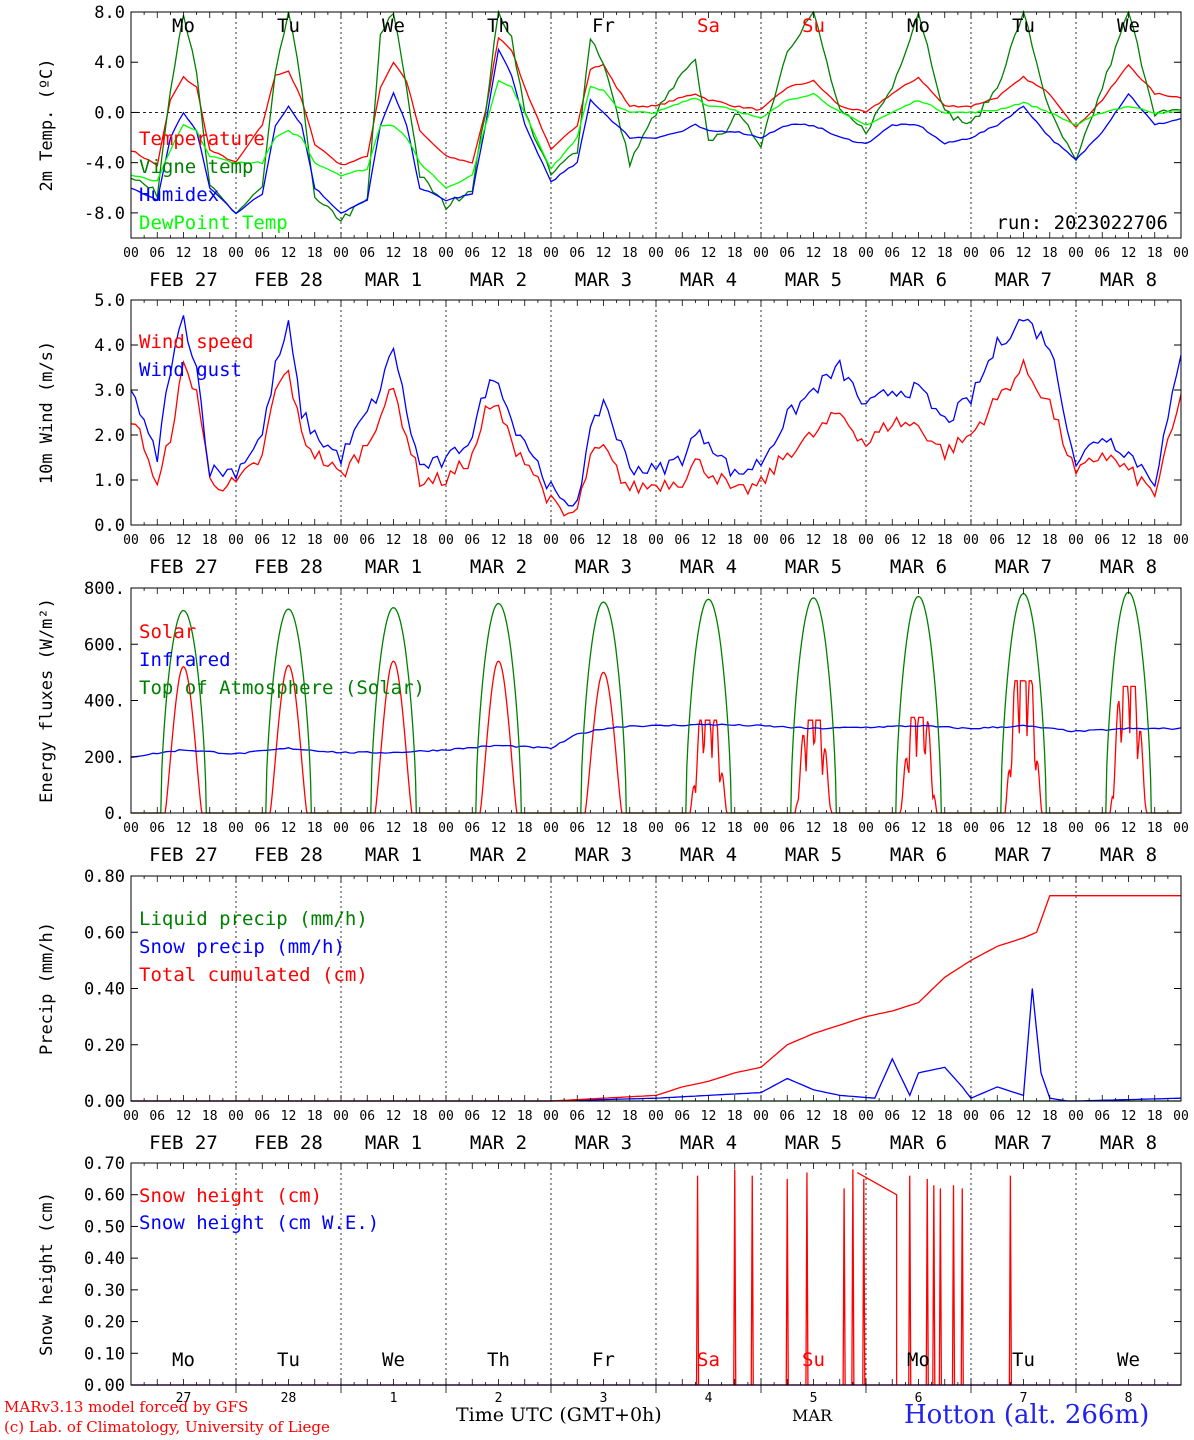 The height and width of the screenshot is (1440, 1194). I want to click on y-tick-label: 4.0, so click(109, 63).